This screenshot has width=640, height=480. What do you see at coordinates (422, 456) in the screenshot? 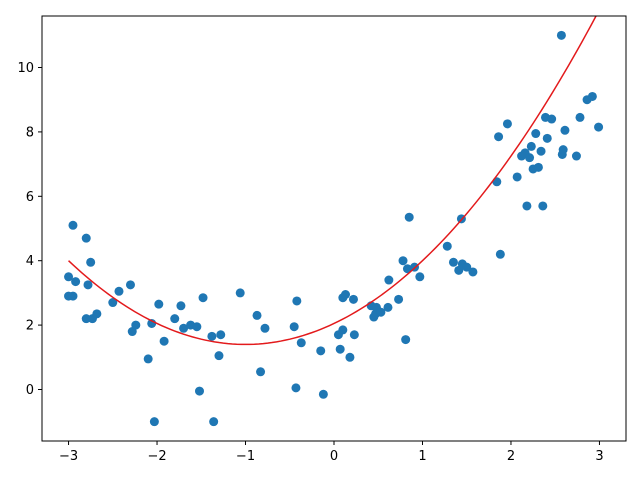
I see `x-tick-label: 1` at bounding box center [422, 456].